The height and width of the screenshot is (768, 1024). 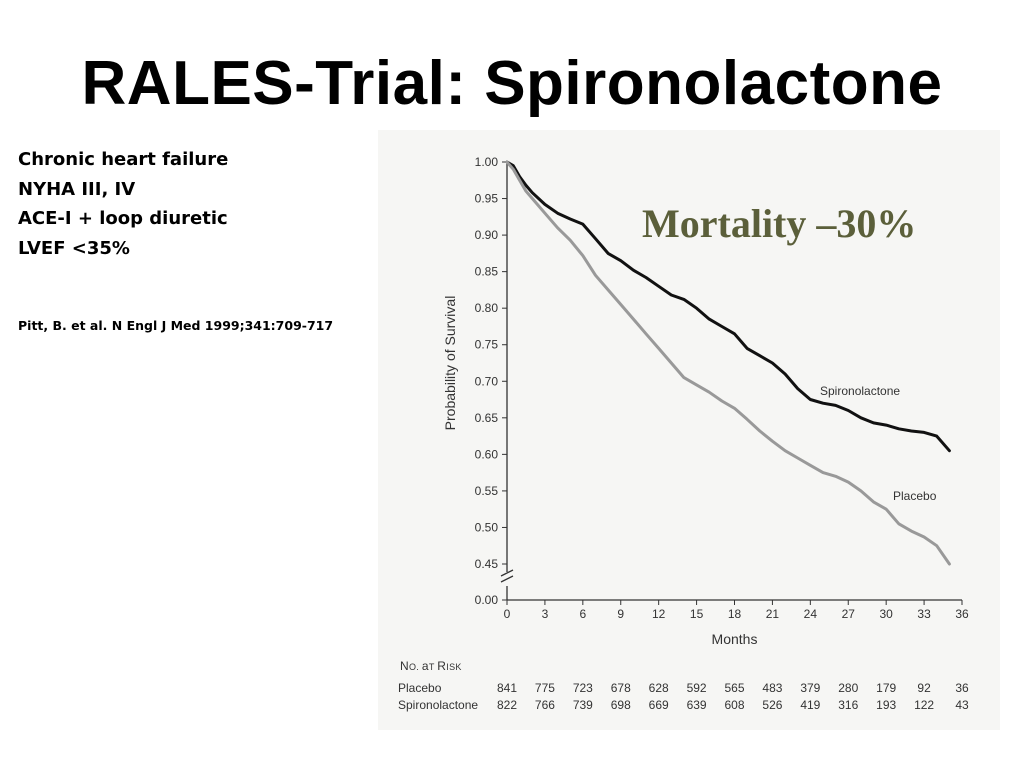 What do you see at coordinates (772, 705) in the screenshot?
I see `at-risk-value: 526` at bounding box center [772, 705].